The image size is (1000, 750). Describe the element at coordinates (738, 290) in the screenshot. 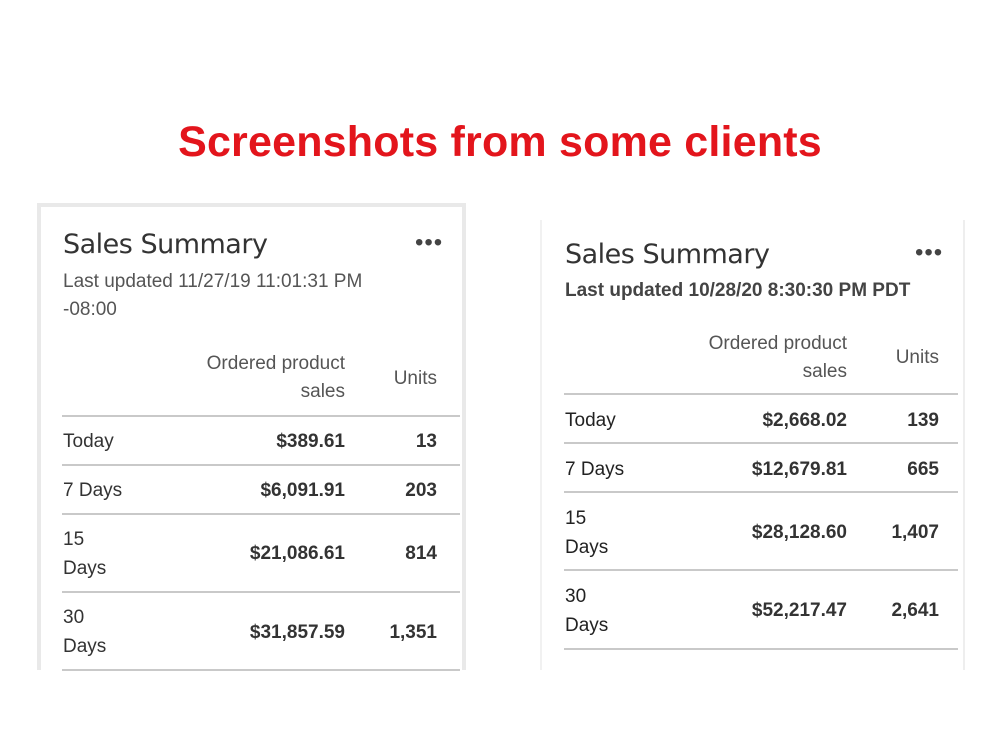

I see `last-updated-text: Last updated 10/28/20 8:30:30 PM PDT` at that location.